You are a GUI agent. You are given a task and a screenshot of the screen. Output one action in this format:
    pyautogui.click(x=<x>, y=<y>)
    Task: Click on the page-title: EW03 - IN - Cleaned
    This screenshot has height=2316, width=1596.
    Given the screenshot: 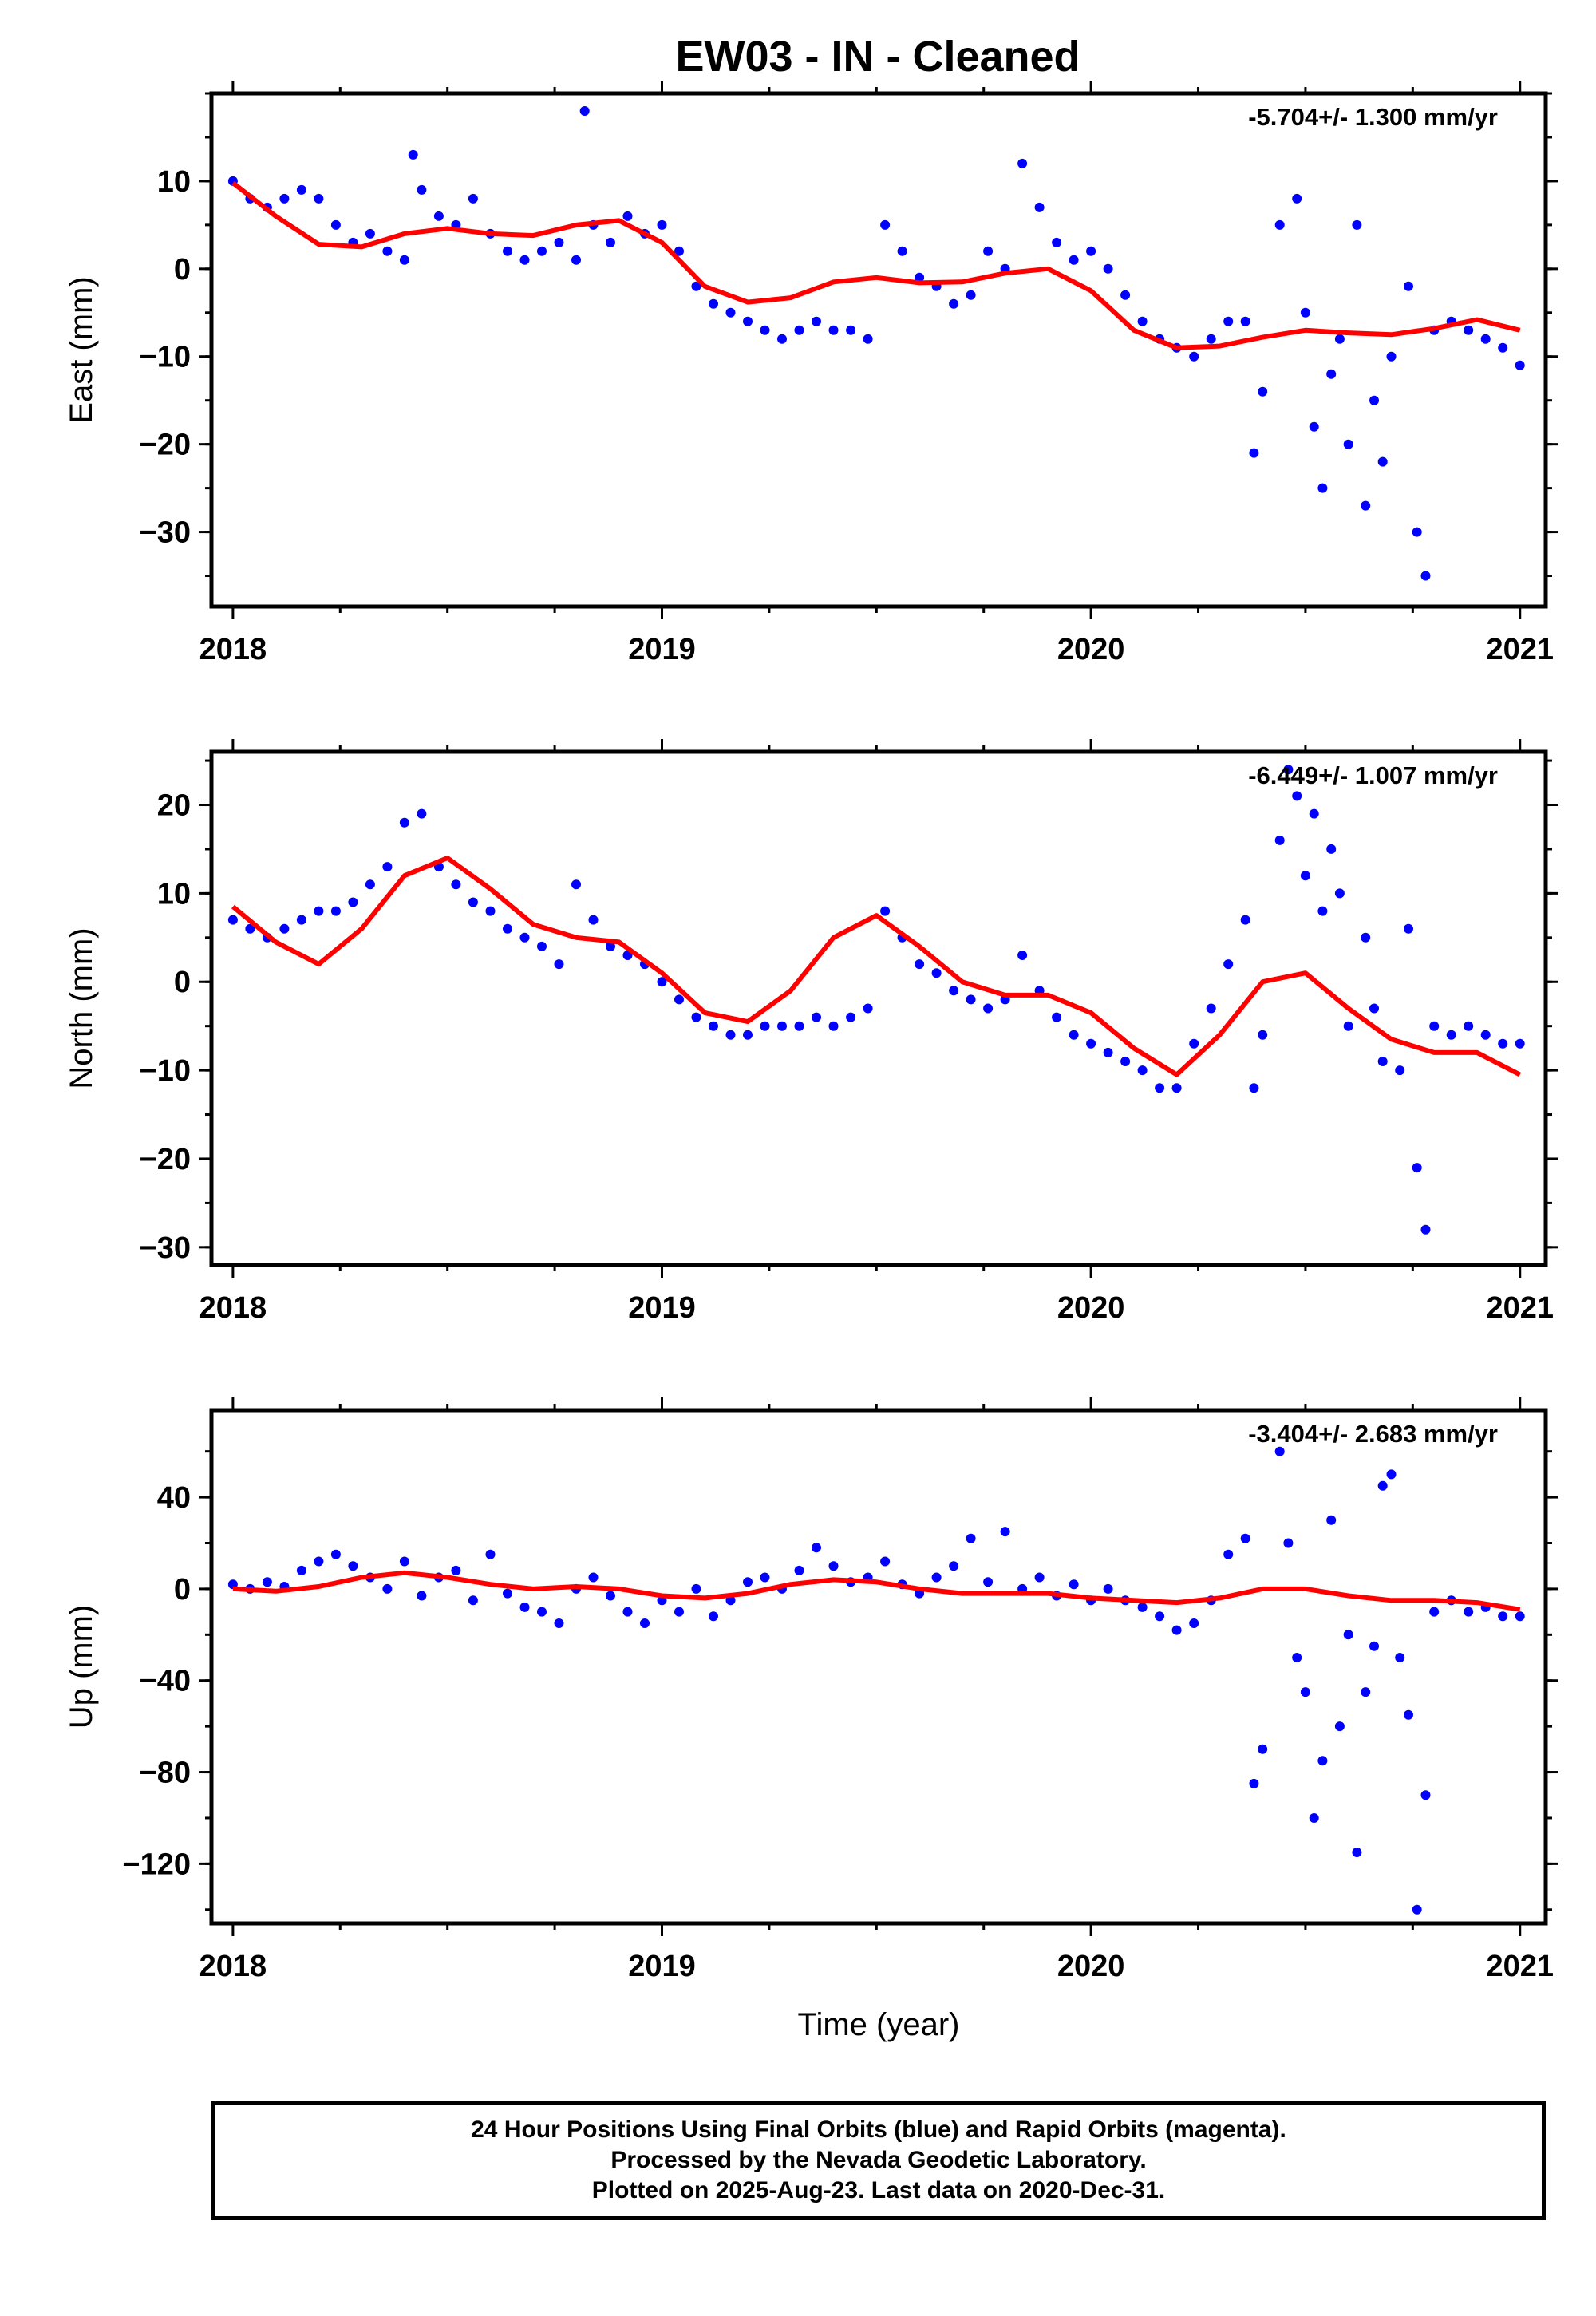 What is the action you would take?
    pyautogui.click(x=878, y=57)
    